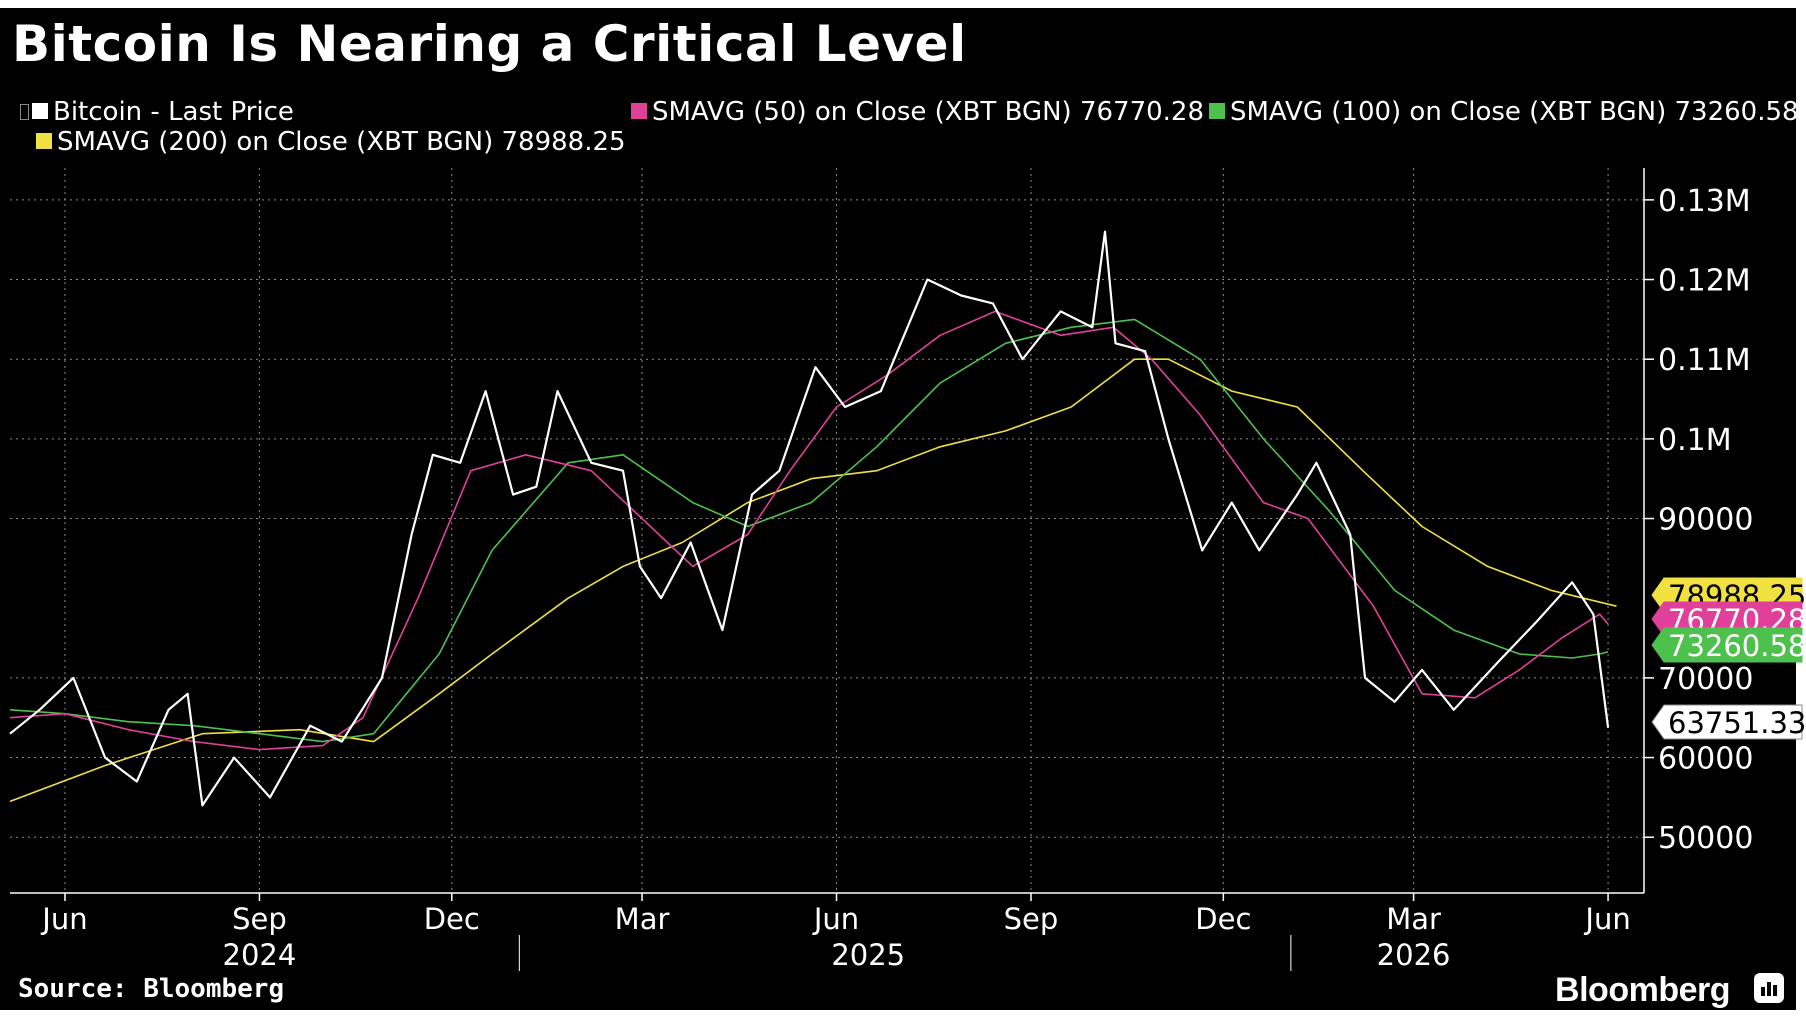 This screenshot has width=1806, height=1016. I want to click on top-border, so click(903, 4).